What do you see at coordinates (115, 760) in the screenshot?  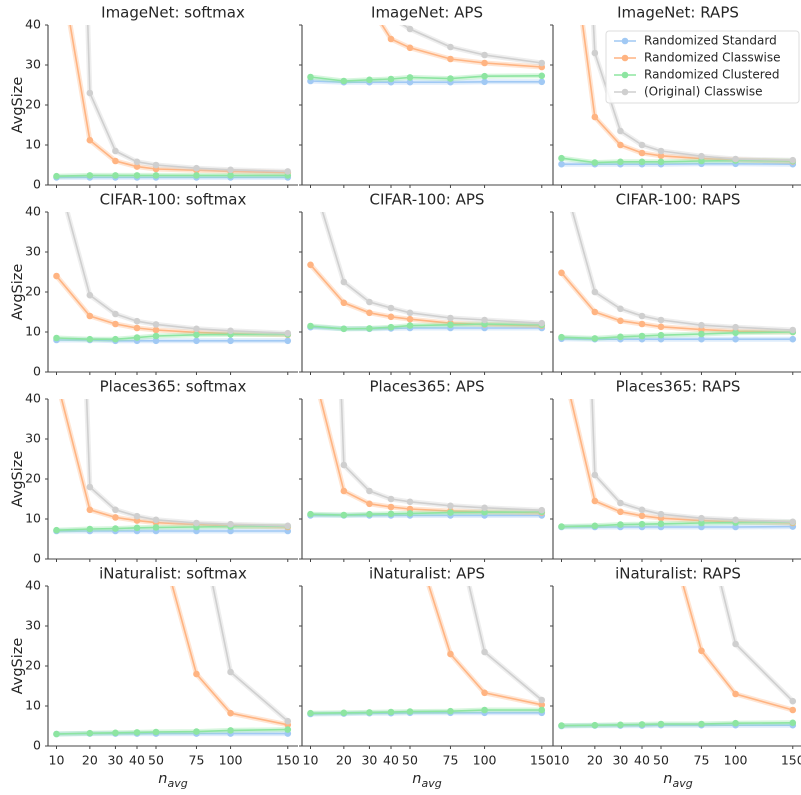 I see `x-tick-label: 30` at bounding box center [115, 760].